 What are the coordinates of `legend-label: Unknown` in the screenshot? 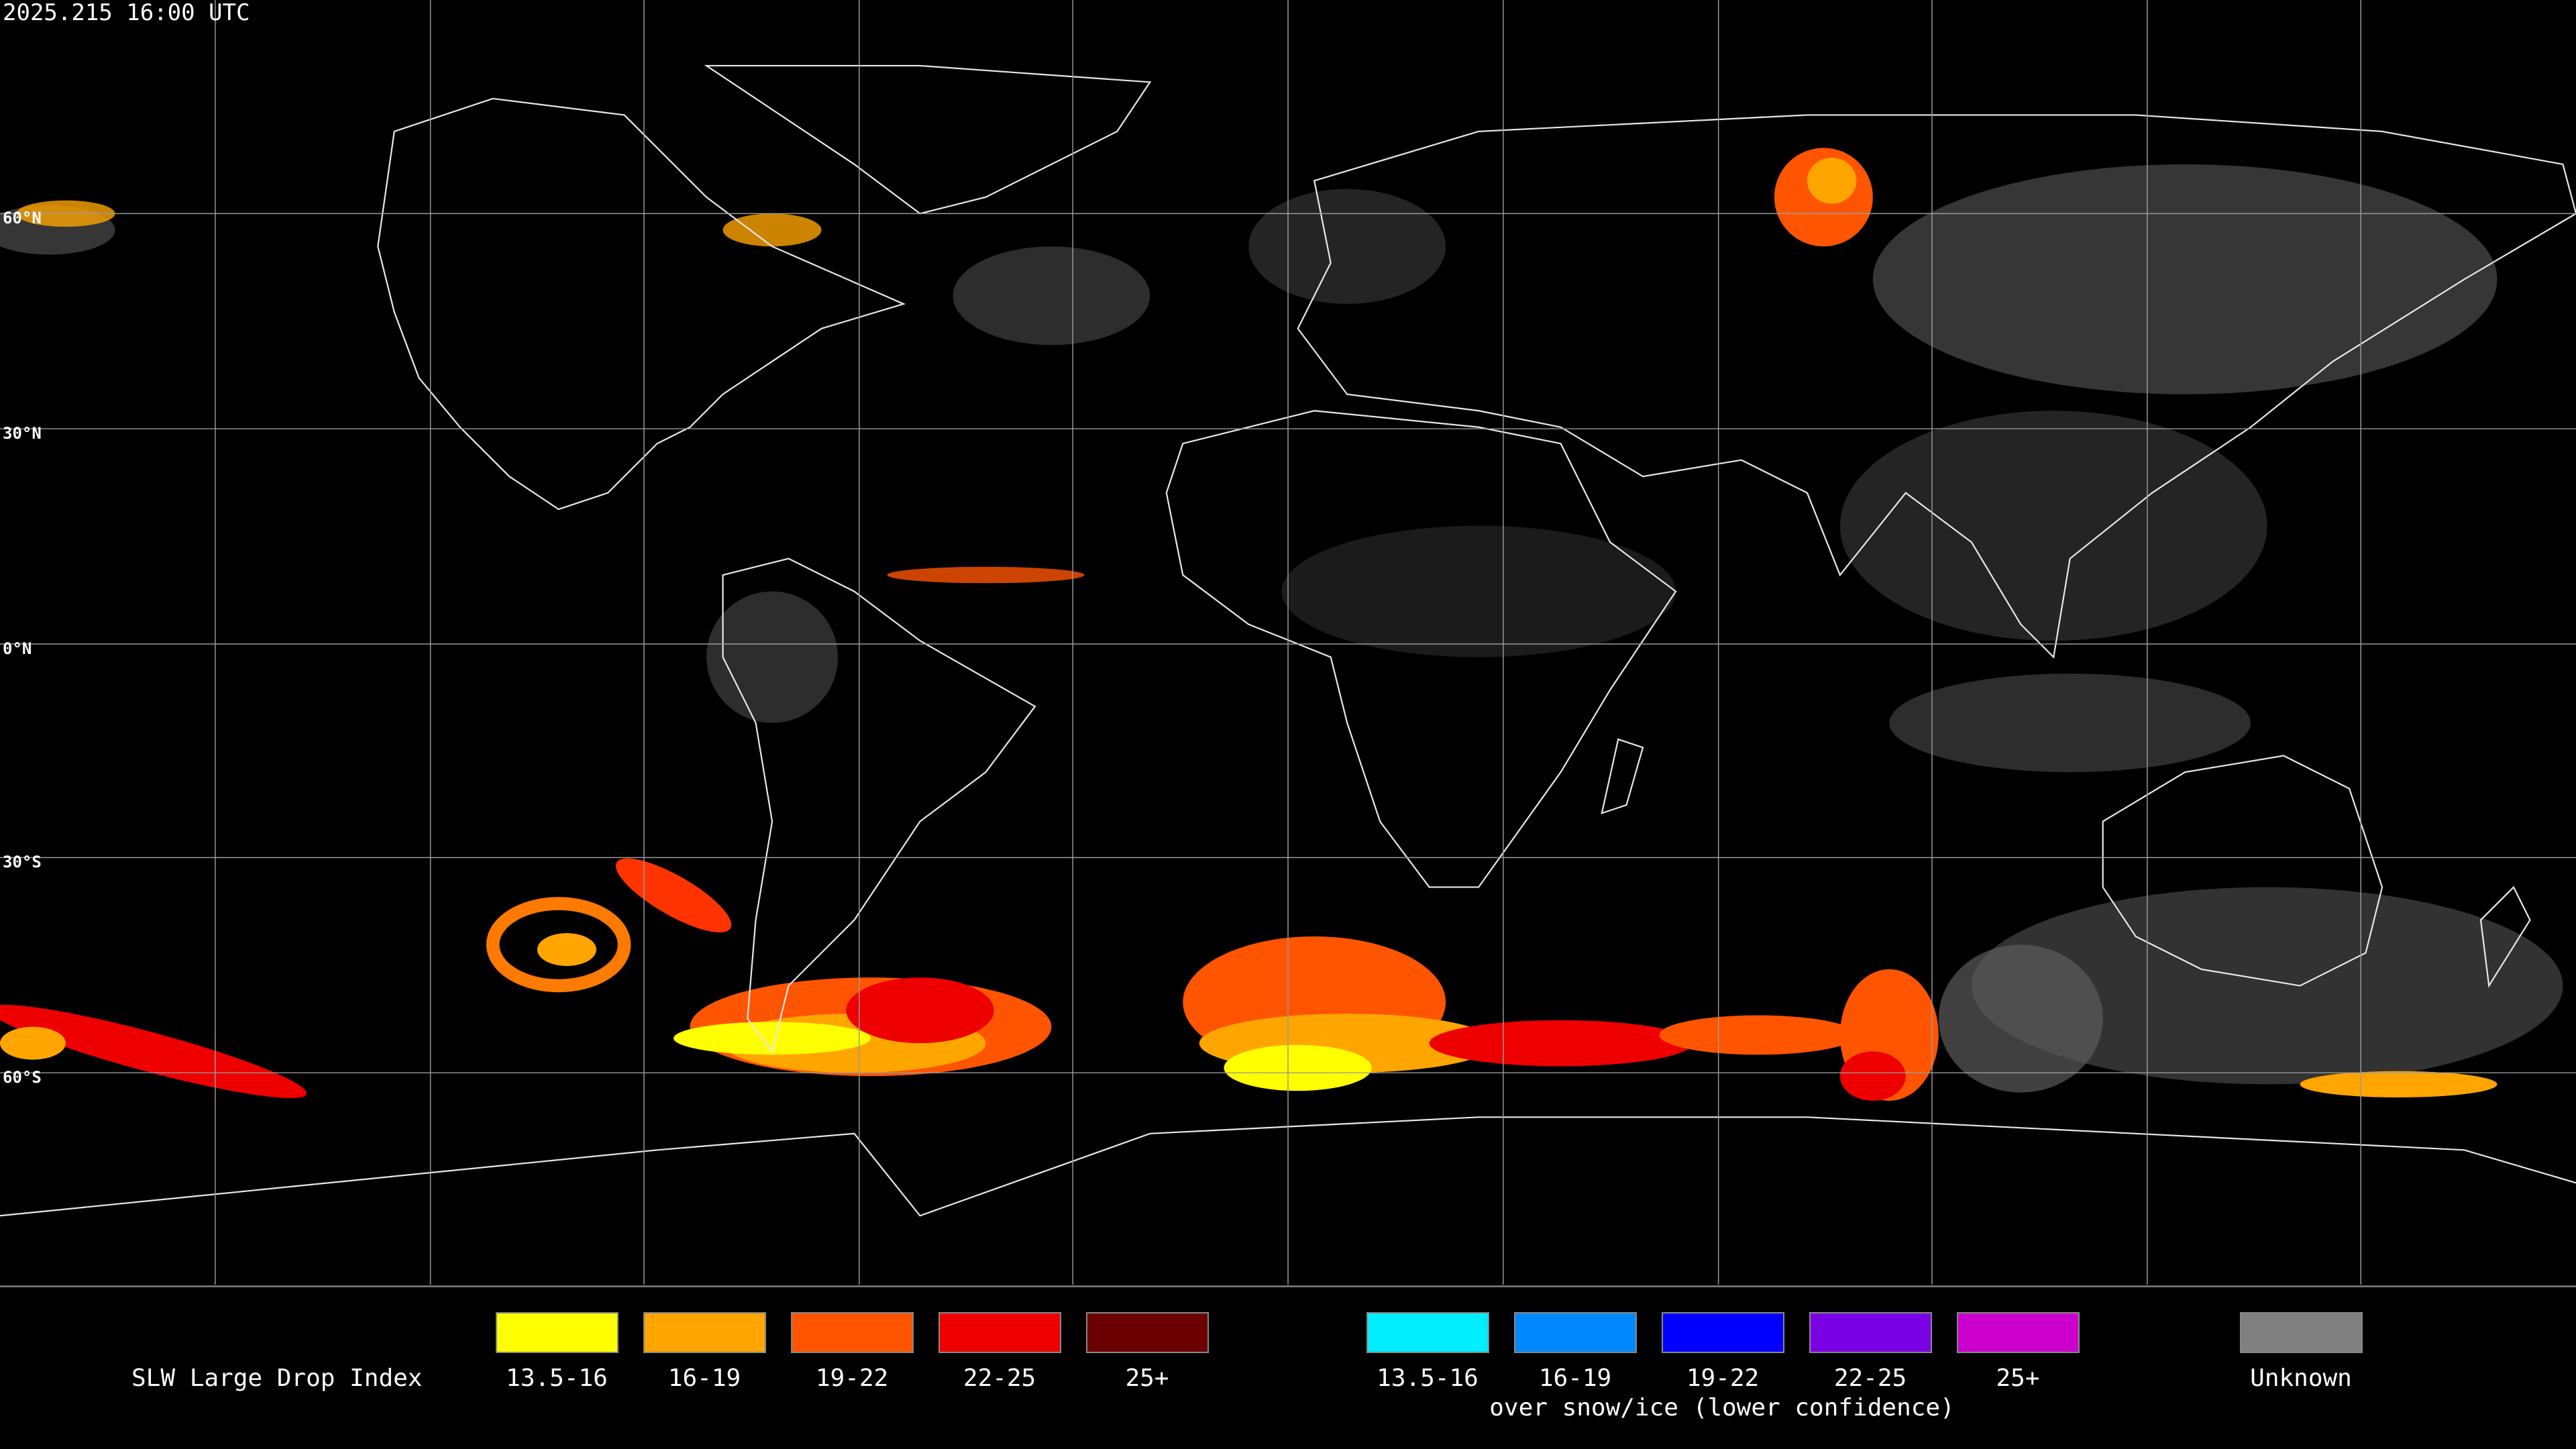 It's located at (2301, 1378).